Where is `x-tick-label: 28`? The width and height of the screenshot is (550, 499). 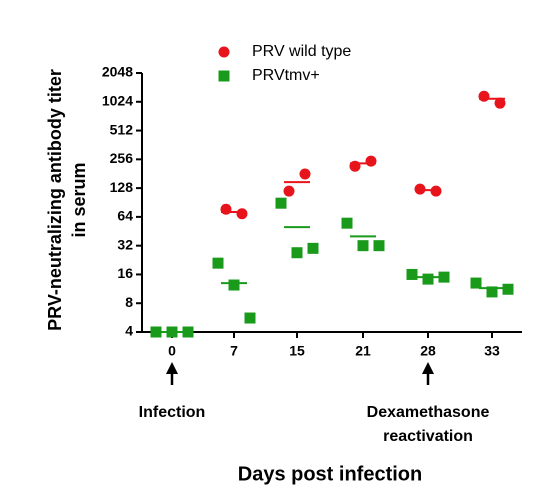
x-tick-label: 28 is located at coordinates (428, 351).